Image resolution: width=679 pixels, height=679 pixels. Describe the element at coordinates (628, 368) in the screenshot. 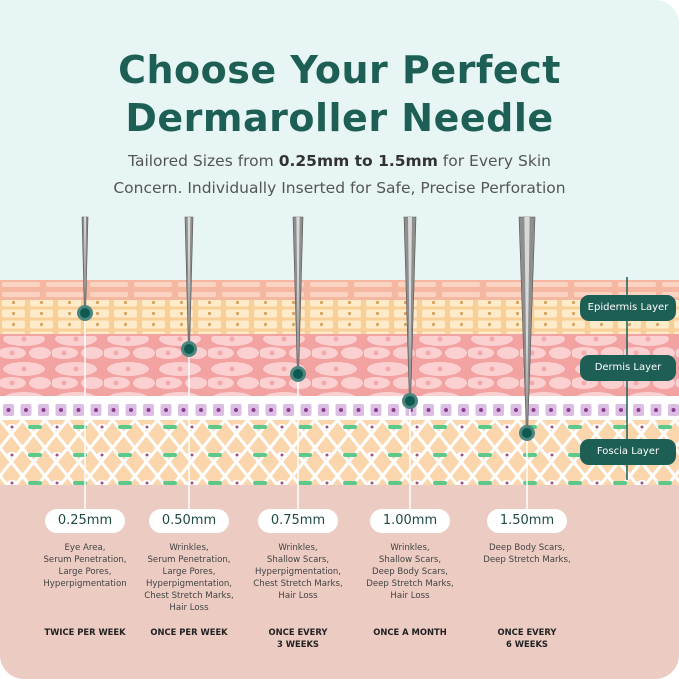

I see `dermis-label: Dermis Layer` at that location.